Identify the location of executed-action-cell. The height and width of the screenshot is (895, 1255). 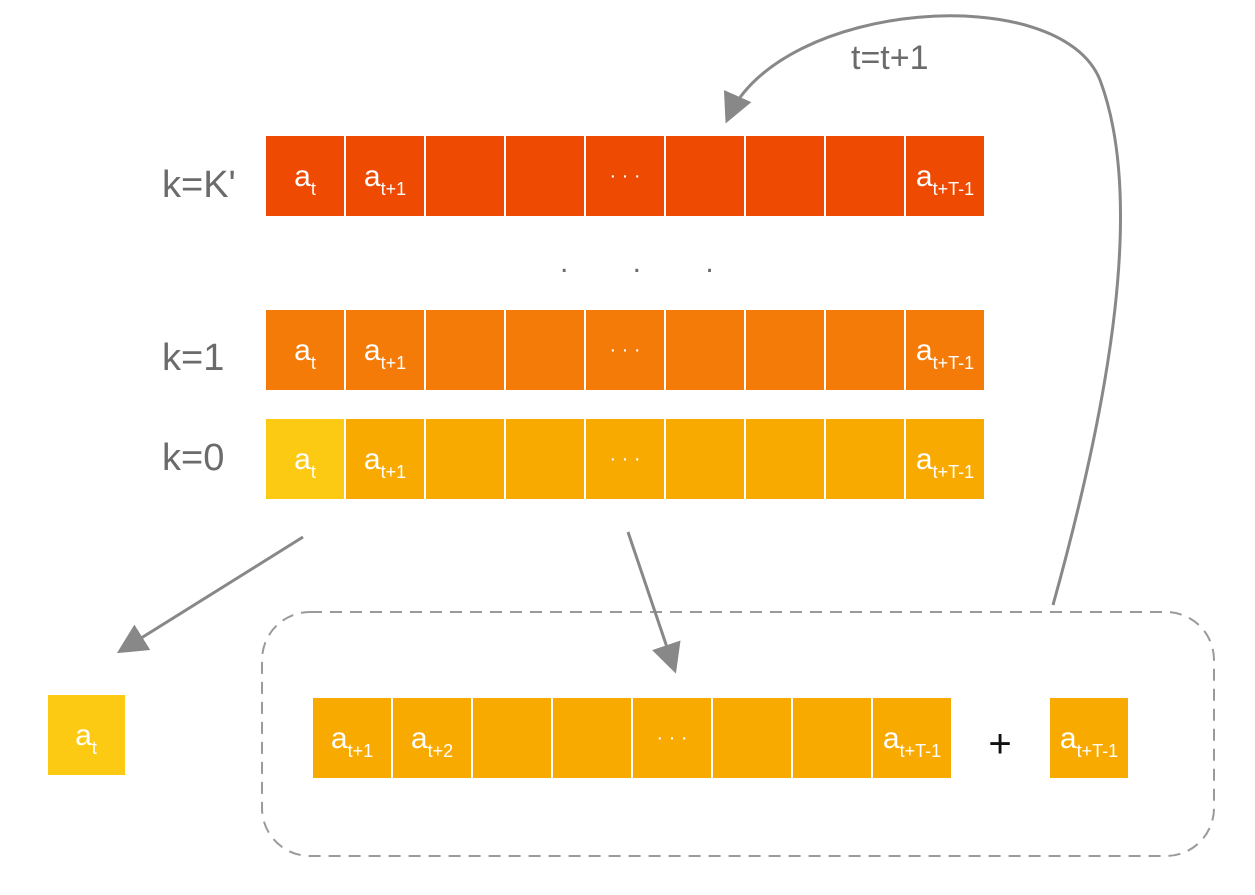
(86, 735).